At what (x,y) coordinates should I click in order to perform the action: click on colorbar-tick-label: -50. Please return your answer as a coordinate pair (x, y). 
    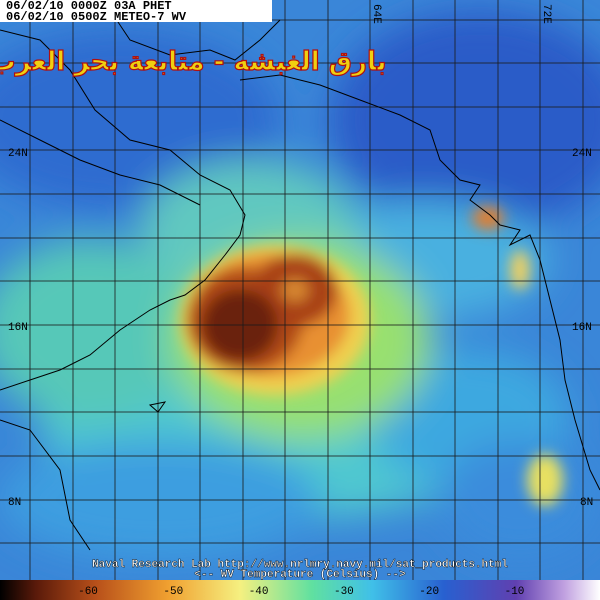
    Looking at the image, I should click on (173, 592).